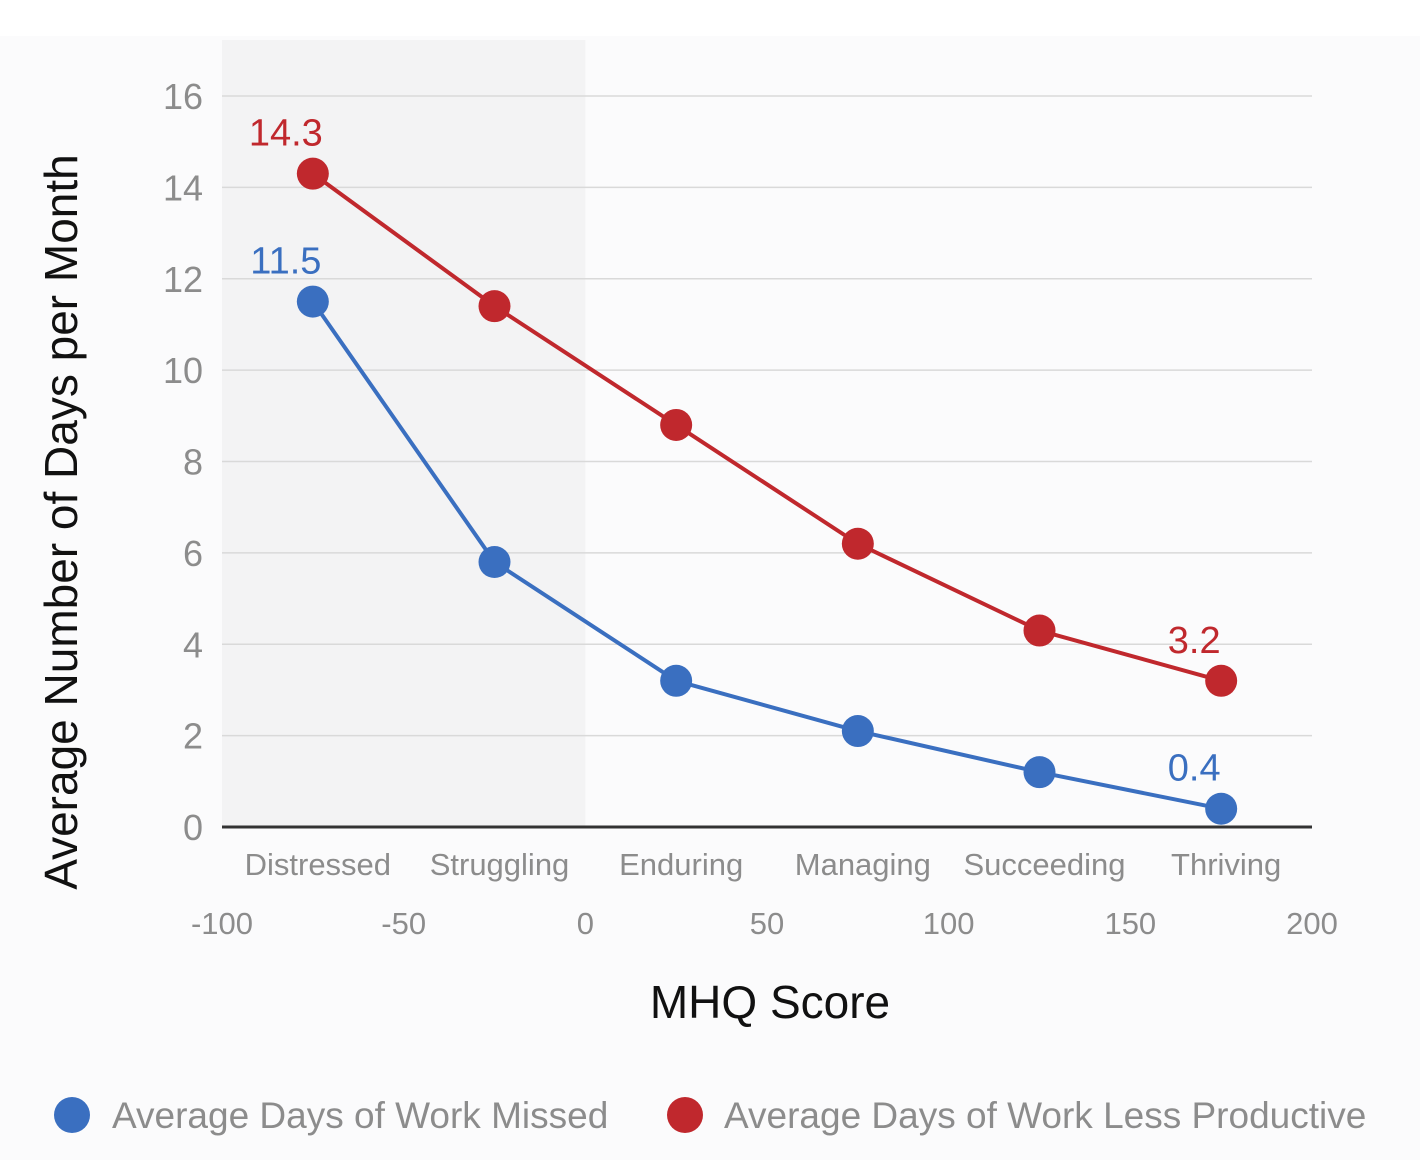 The height and width of the screenshot is (1165, 1420). Describe the element at coordinates (500, 864) in the screenshot. I see `category-label: Struggling` at that location.